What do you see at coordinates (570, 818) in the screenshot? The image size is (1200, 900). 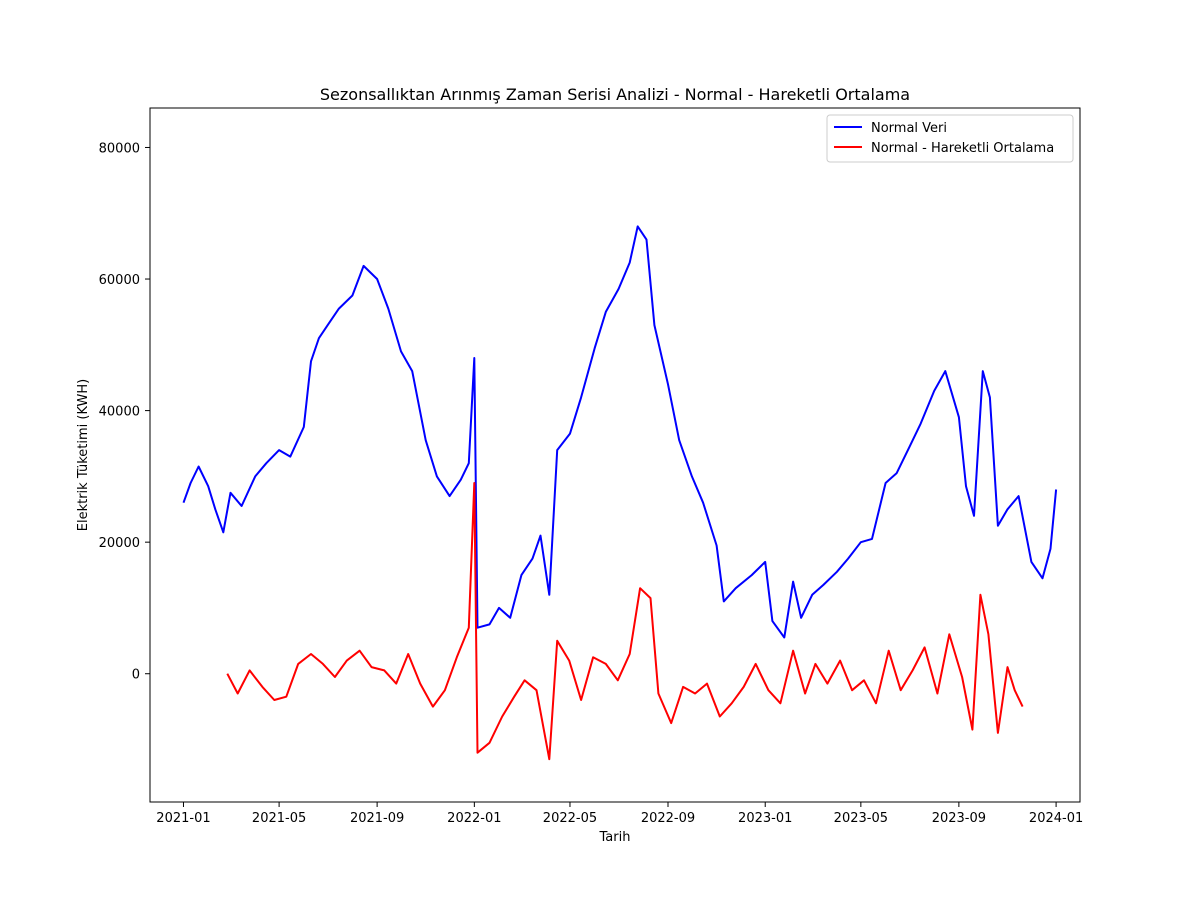 I see `x-tick-label: 2022-05` at bounding box center [570, 818].